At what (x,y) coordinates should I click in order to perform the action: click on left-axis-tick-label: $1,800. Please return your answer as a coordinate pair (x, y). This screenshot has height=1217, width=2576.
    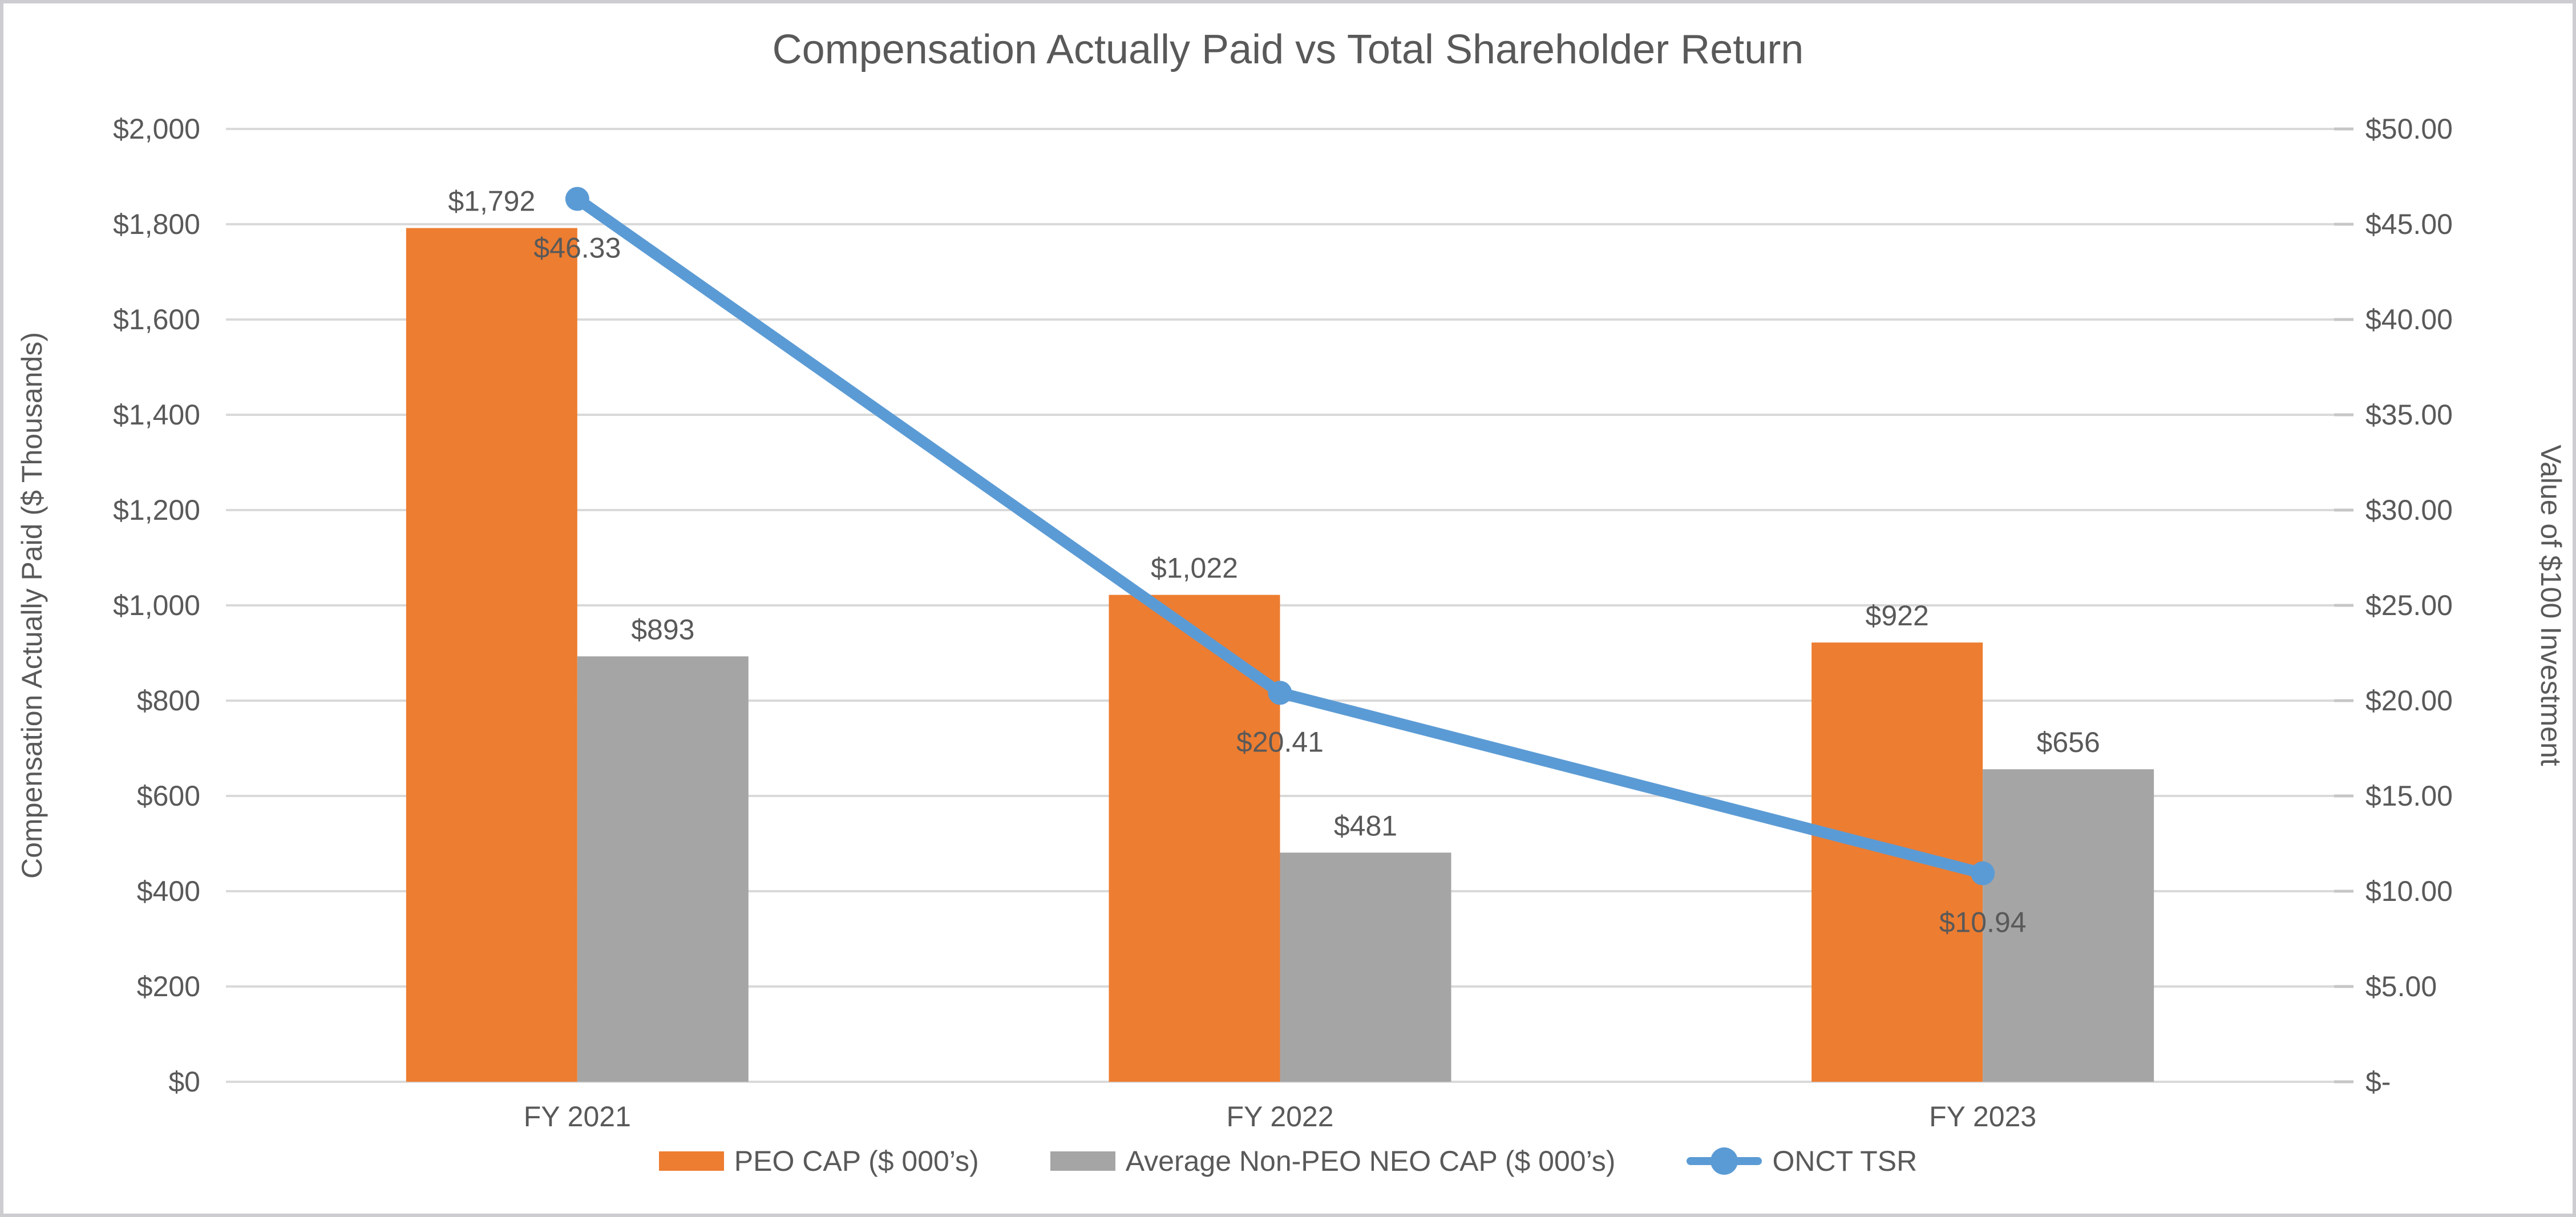
    Looking at the image, I should click on (156, 224).